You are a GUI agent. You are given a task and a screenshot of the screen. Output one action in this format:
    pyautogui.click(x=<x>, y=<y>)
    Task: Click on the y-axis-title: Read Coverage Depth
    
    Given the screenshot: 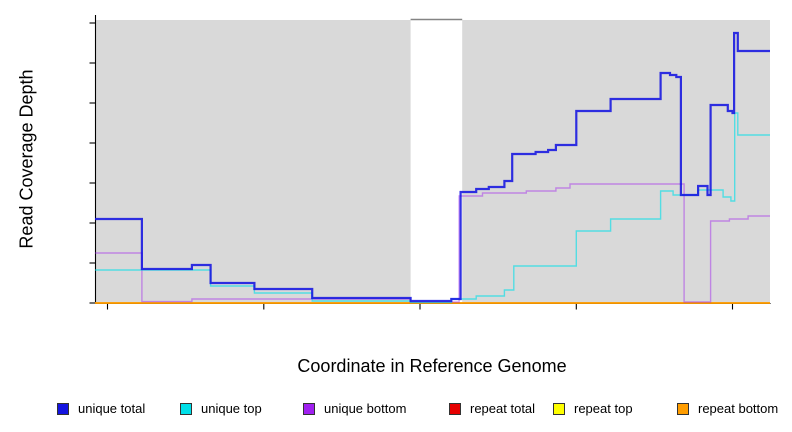 What is the action you would take?
    pyautogui.click(x=26, y=159)
    